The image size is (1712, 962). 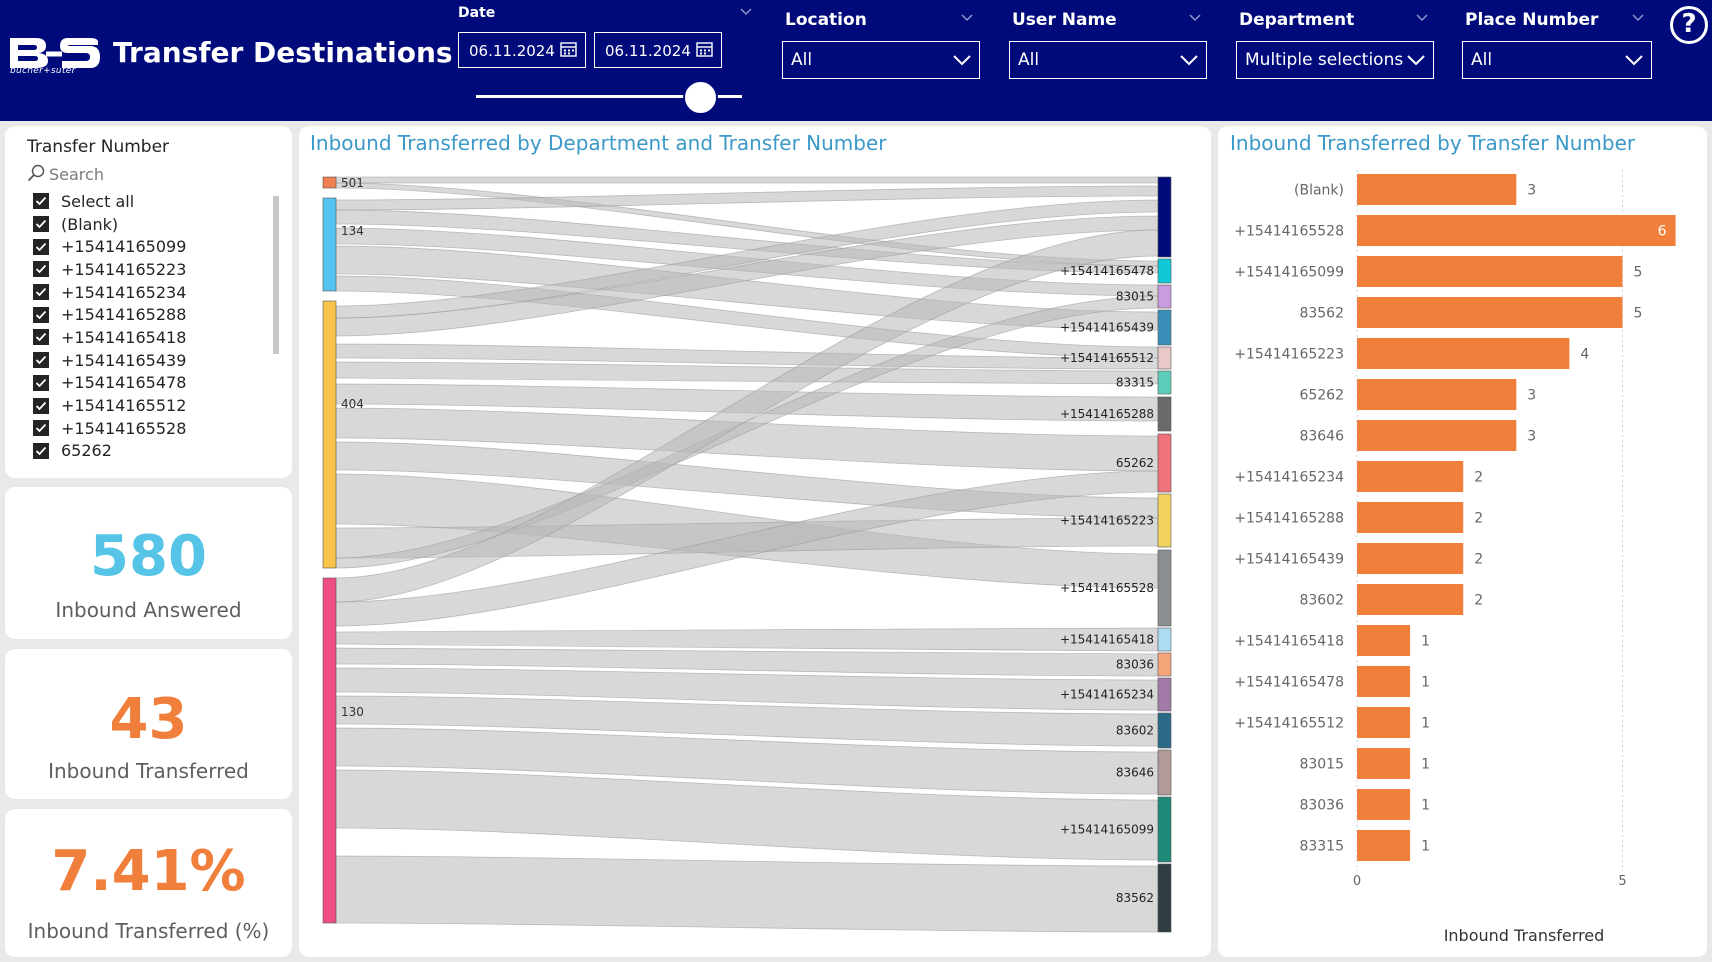 What do you see at coordinates (1335, 60) in the screenshot?
I see `department-dropdown: Multiple selections` at bounding box center [1335, 60].